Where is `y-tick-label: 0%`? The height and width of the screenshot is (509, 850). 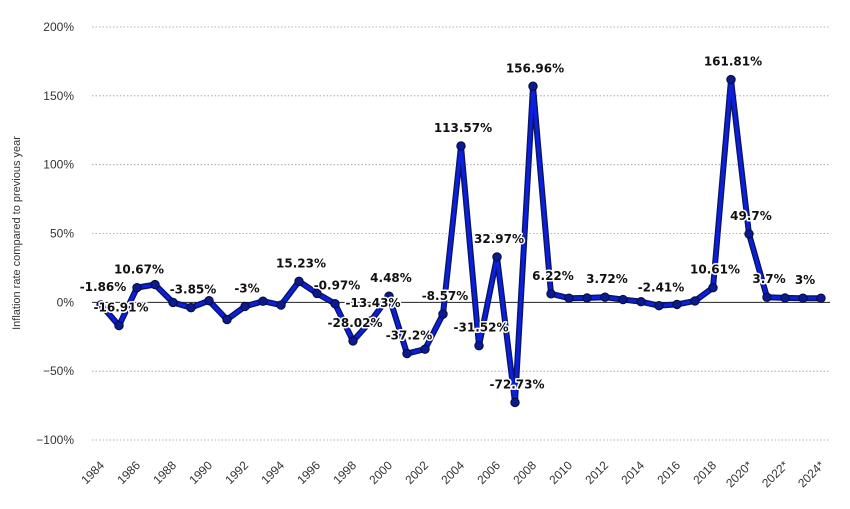 y-tick-label: 0% is located at coordinates (66, 302).